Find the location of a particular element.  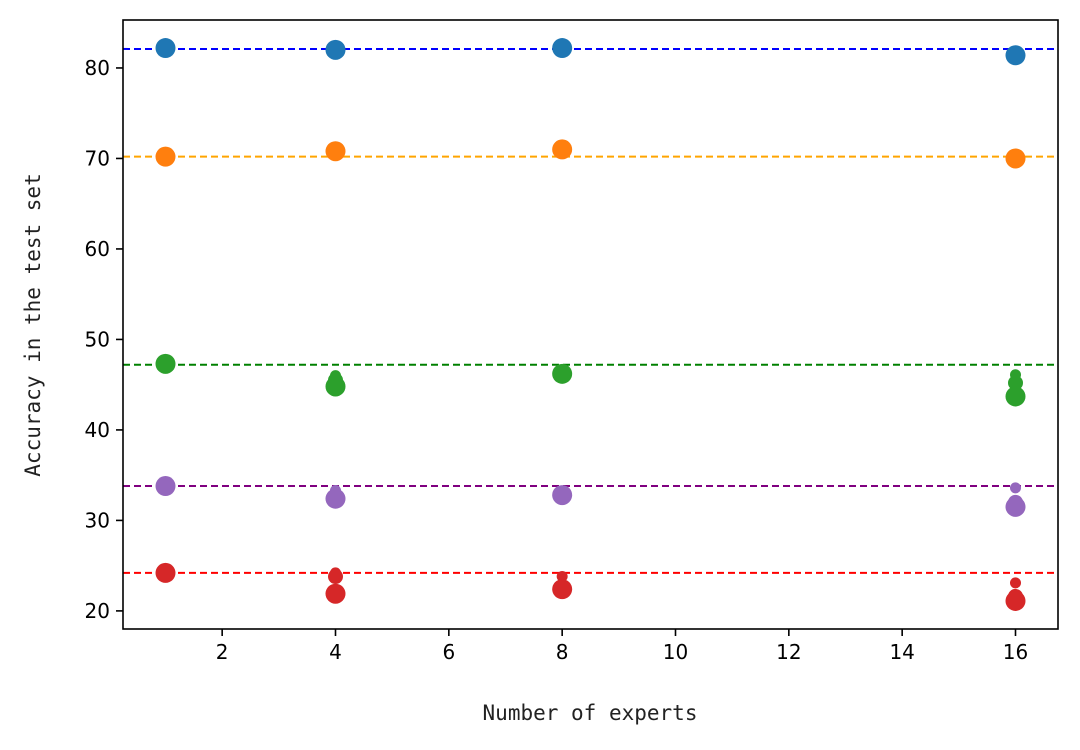

x-tick-label: 16 is located at coordinates (1015, 652).